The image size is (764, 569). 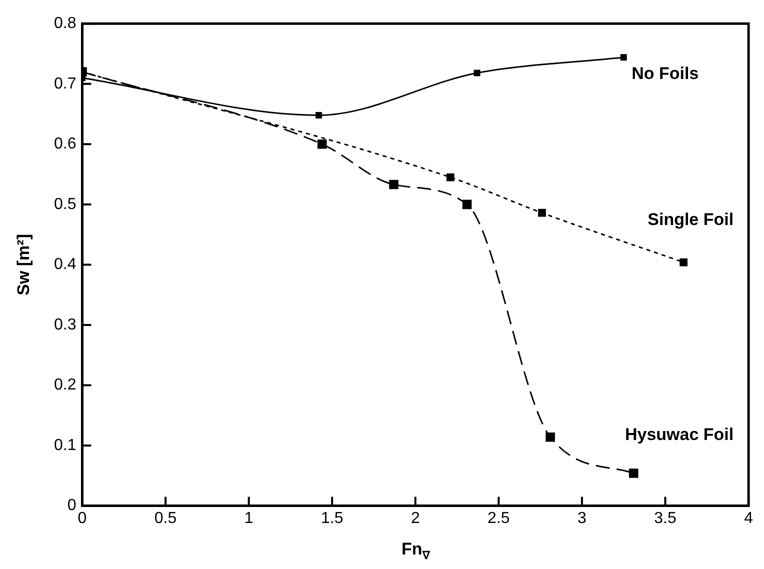 I want to click on x-tick-label: 2, so click(x=415, y=518).